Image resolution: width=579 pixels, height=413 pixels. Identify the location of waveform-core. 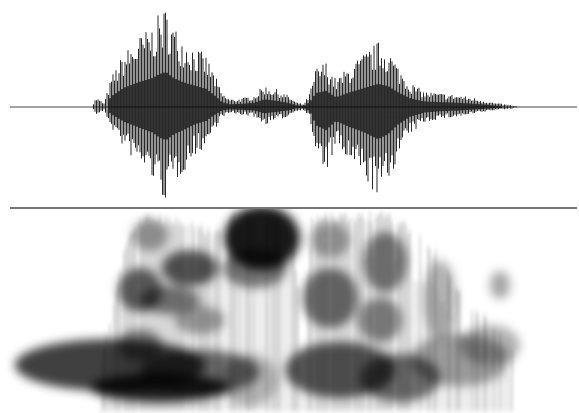
(305, 106).